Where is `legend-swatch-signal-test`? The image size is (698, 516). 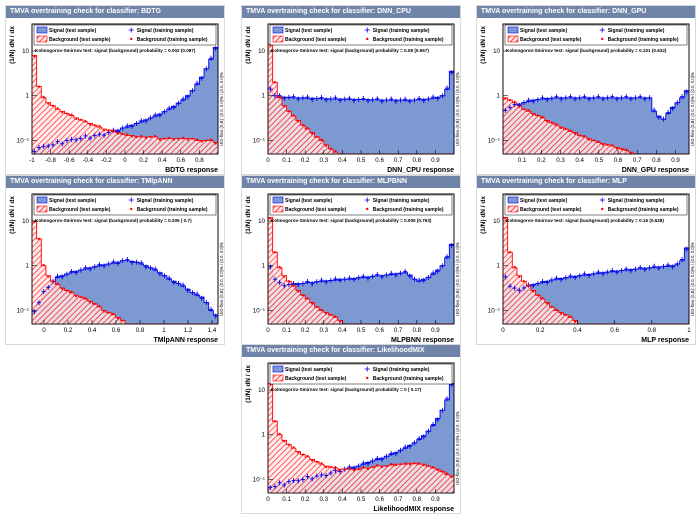 legend-swatch-signal-test is located at coordinates (42, 30).